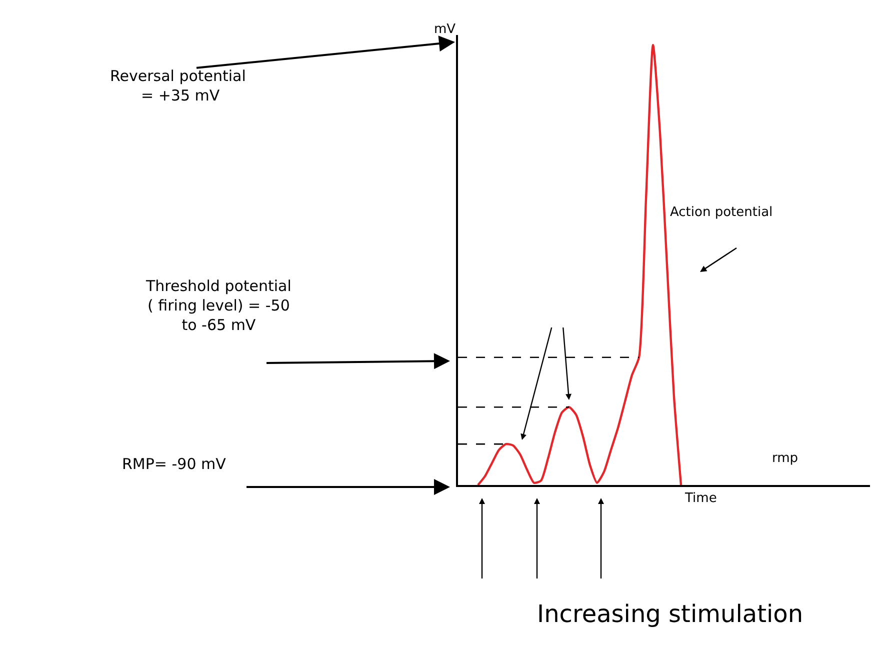 Image resolution: width=873 pixels, height=654 pixels. Describe the element at coordinates (445, 29) in the screenshot. I see `y-axis-title: mV` at that location.